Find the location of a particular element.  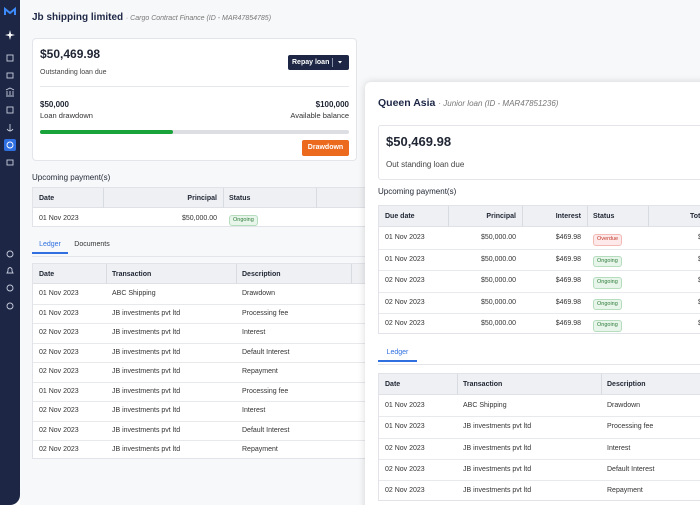

divider is located at coordinates (194, 86).